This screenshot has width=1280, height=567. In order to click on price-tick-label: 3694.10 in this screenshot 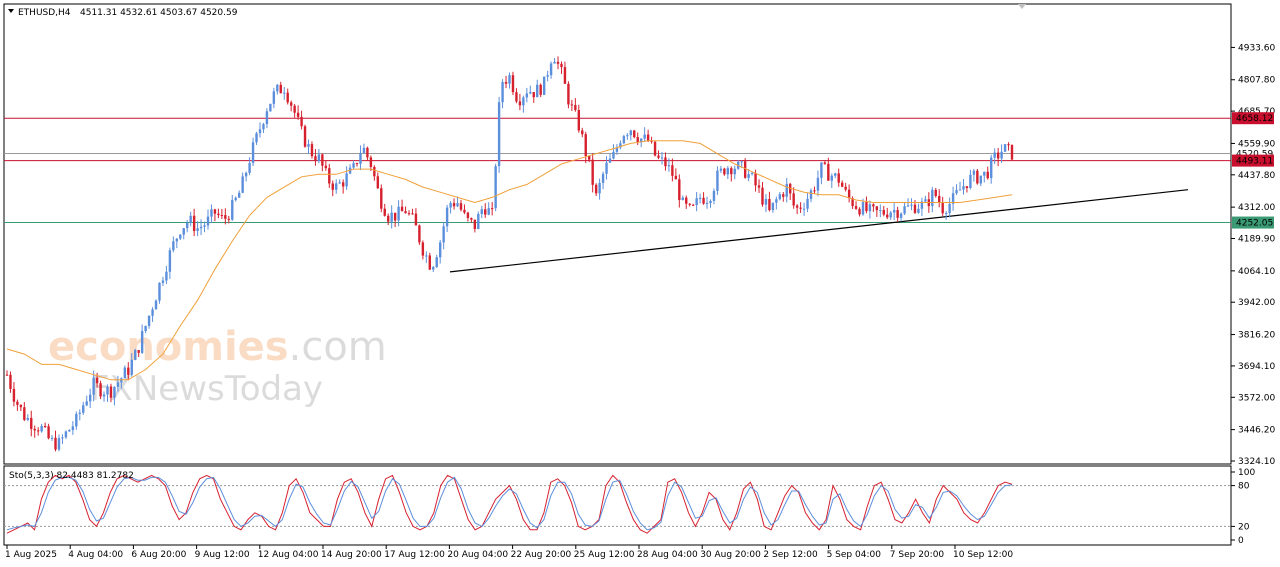, I will do `click(1256, 367)`.